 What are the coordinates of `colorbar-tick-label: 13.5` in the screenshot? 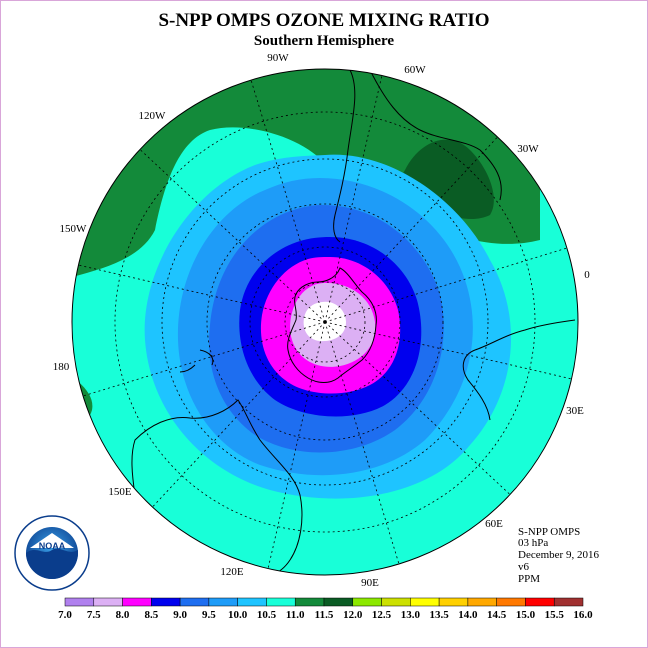 It's located at (439, 615).